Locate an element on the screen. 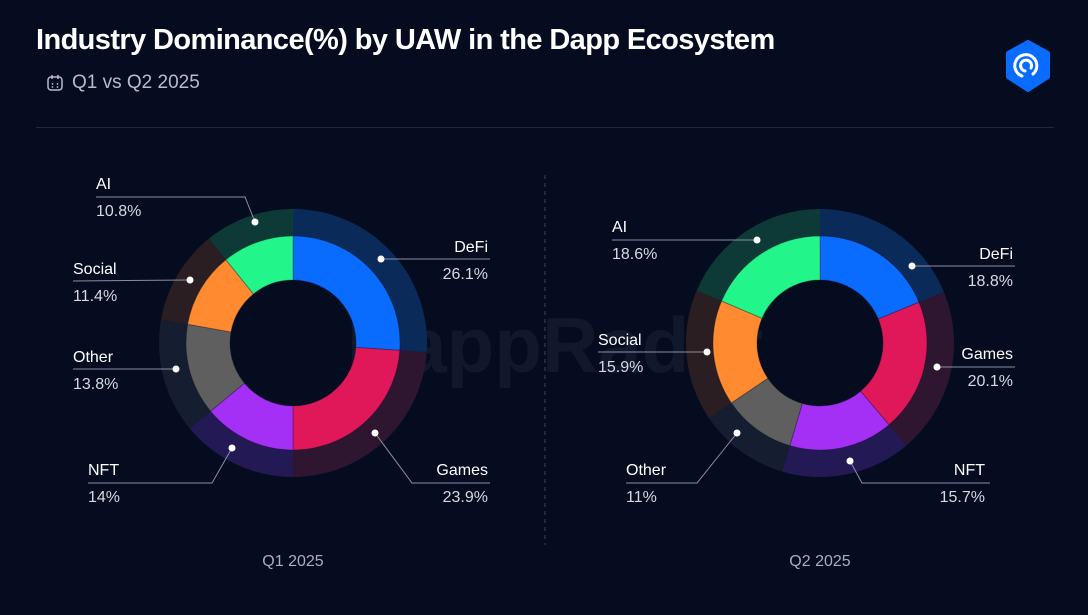  leader-line-other is located at coordinates (682, 458).